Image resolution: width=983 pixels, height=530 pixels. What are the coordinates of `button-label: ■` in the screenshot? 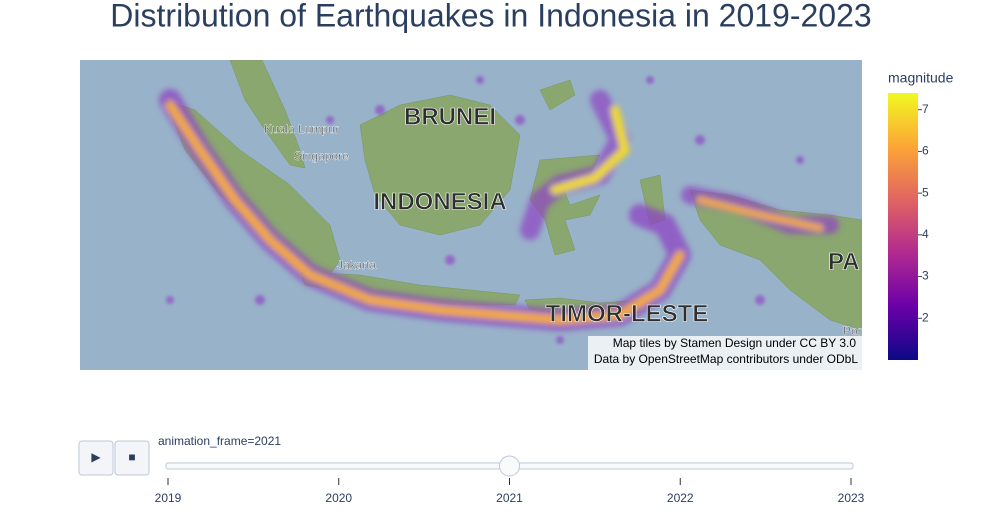 It's located at (131, 457).